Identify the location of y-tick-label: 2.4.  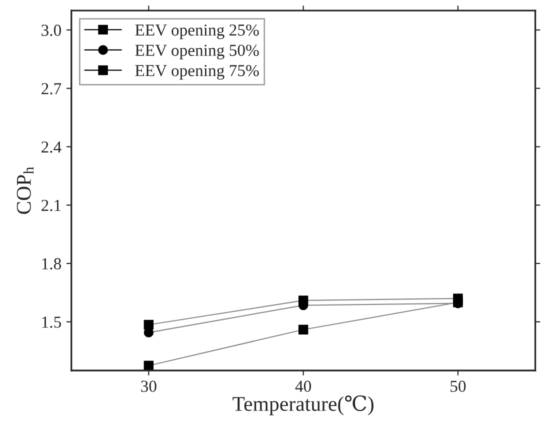
(52, 147).